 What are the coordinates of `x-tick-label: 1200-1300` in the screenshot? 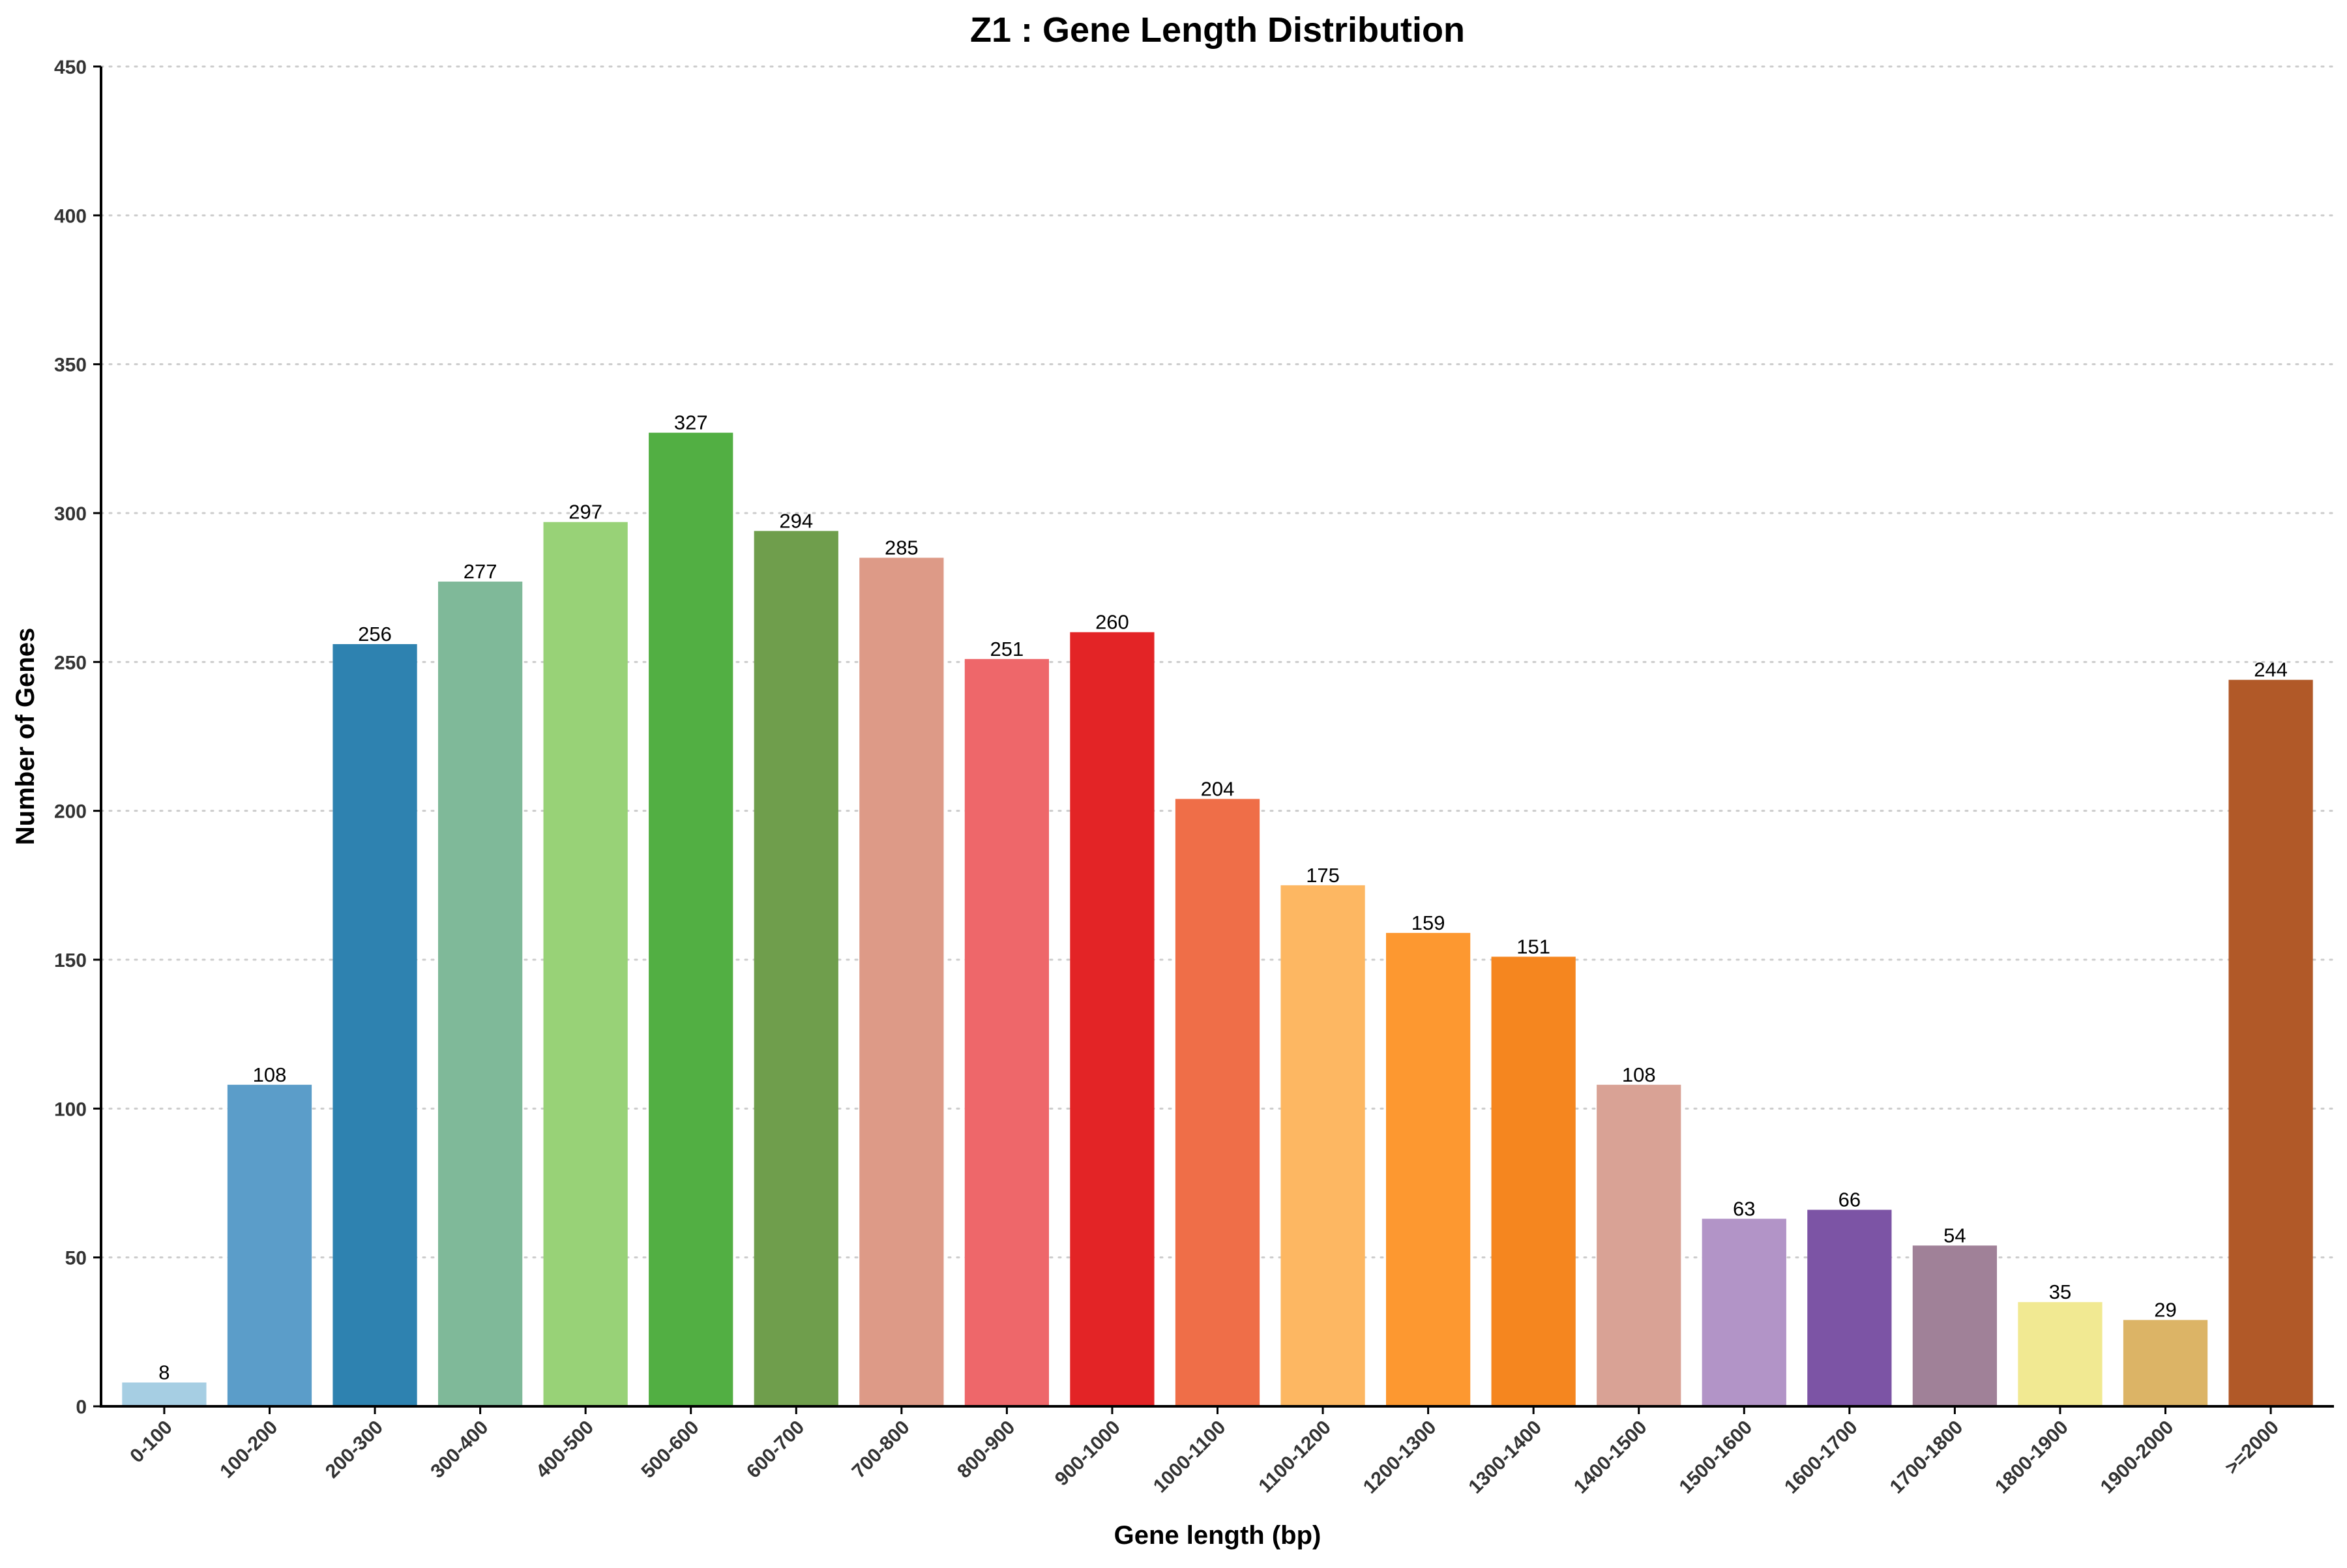 It's located at (1400, 1458).